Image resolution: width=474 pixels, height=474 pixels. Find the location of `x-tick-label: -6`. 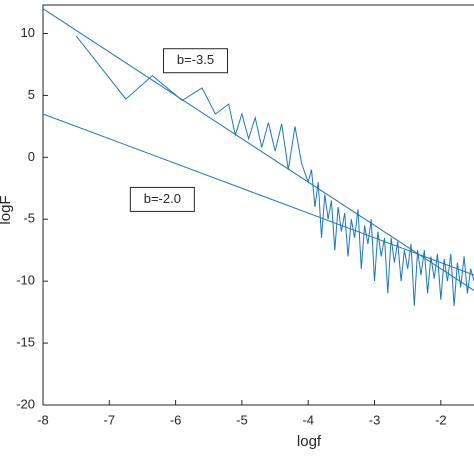

x-tick-label: -6 is located at coordinates (176, 419).